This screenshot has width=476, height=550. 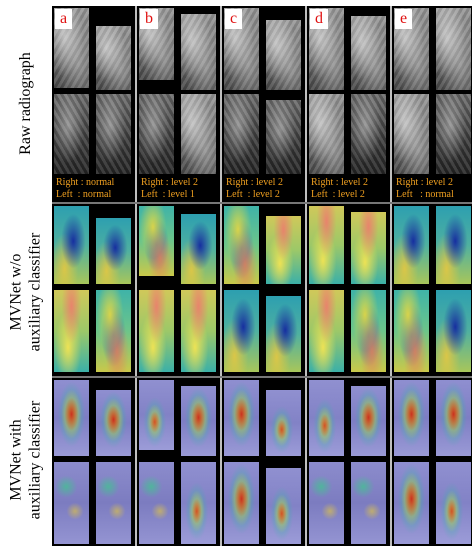 I want to click on row-label-without-aux-line2: auxiliary classifier, so click(x=34, y=292).